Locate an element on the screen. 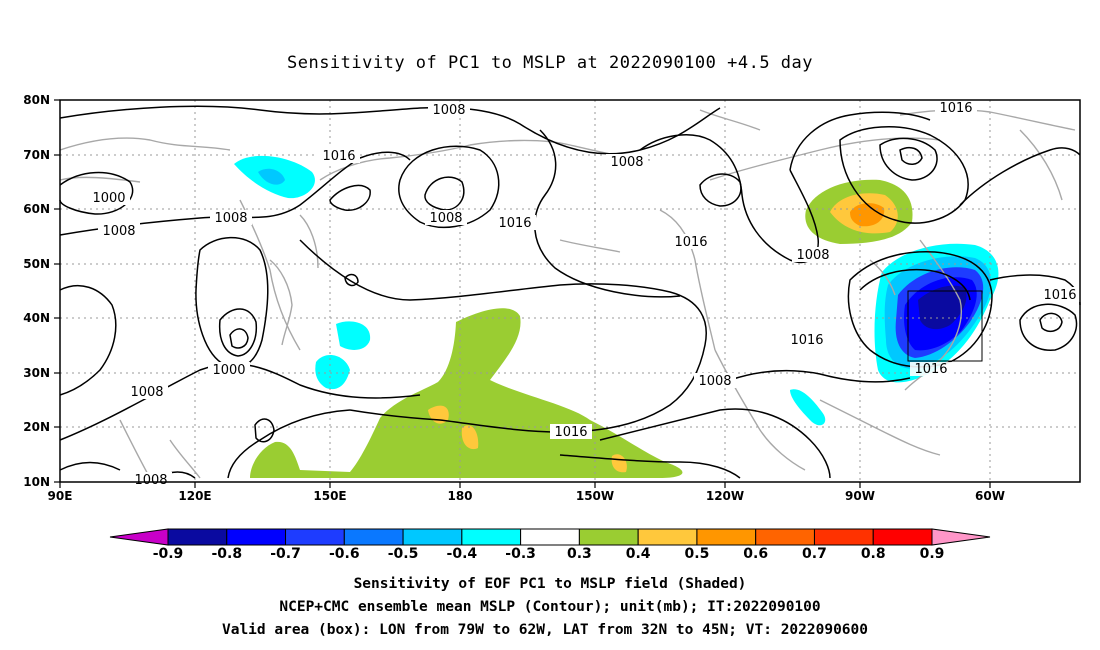 The width and height of the screenshot is (1100, 650). colorbar-label: 0.6 is located at coordinates (755, 554).